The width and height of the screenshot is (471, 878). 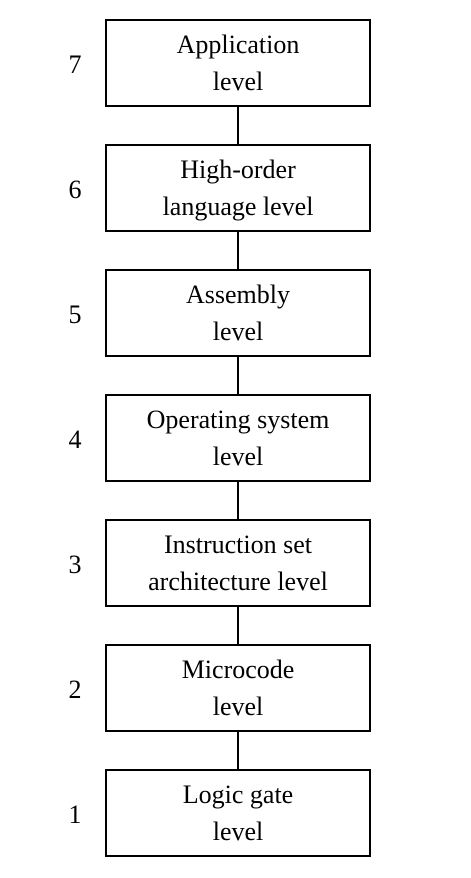 What do you see at coordinates (238, 688) in the screenshot?
I see `level-box-microcode: Microcode level` at bounding box center [238, 688].